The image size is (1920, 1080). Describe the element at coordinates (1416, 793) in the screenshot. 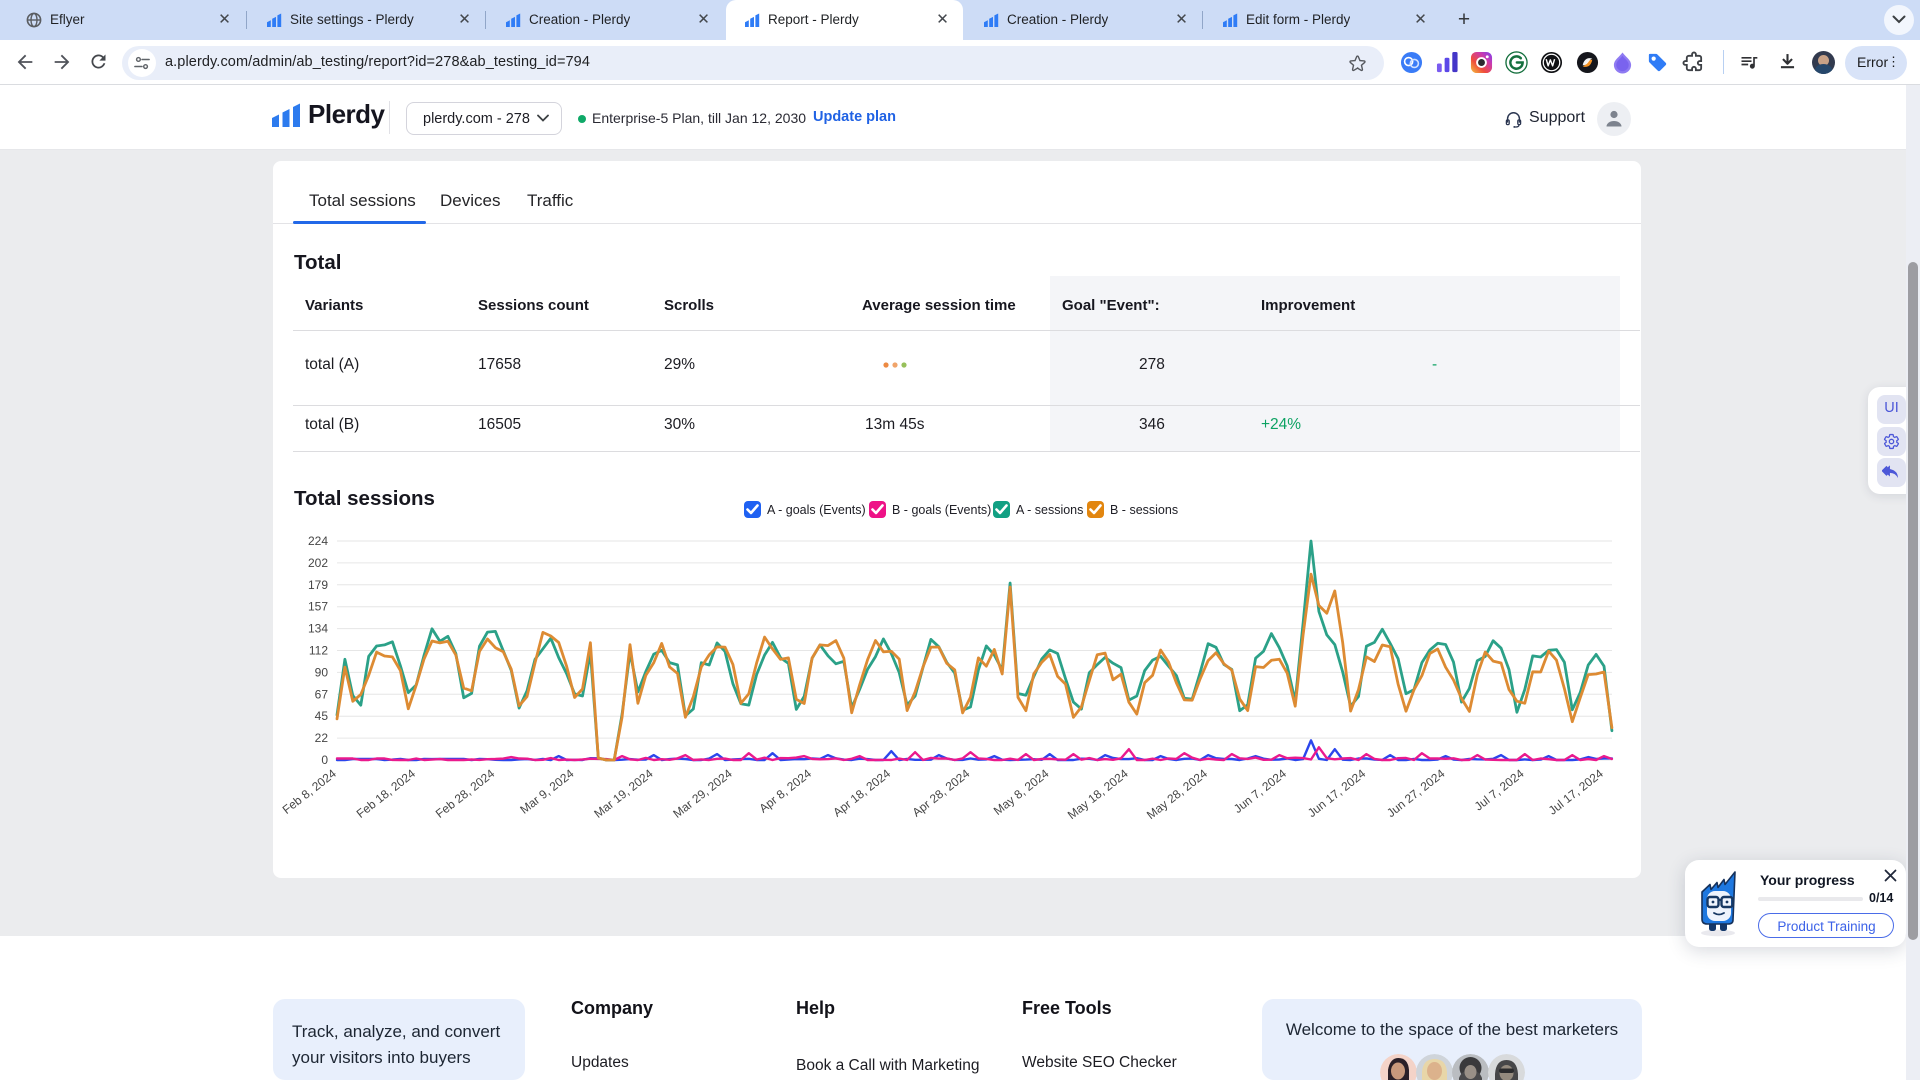

I see `svg-text: Jun 27, 2024` at that location.